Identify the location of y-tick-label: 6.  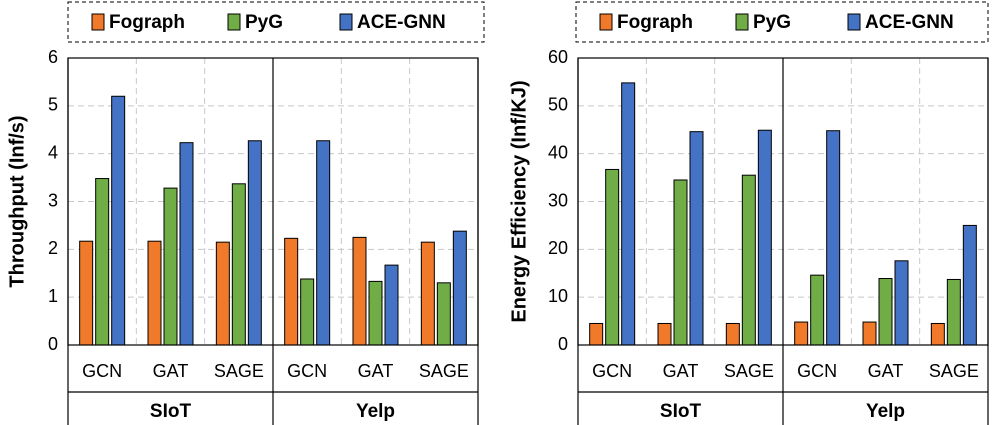
(53, 57).